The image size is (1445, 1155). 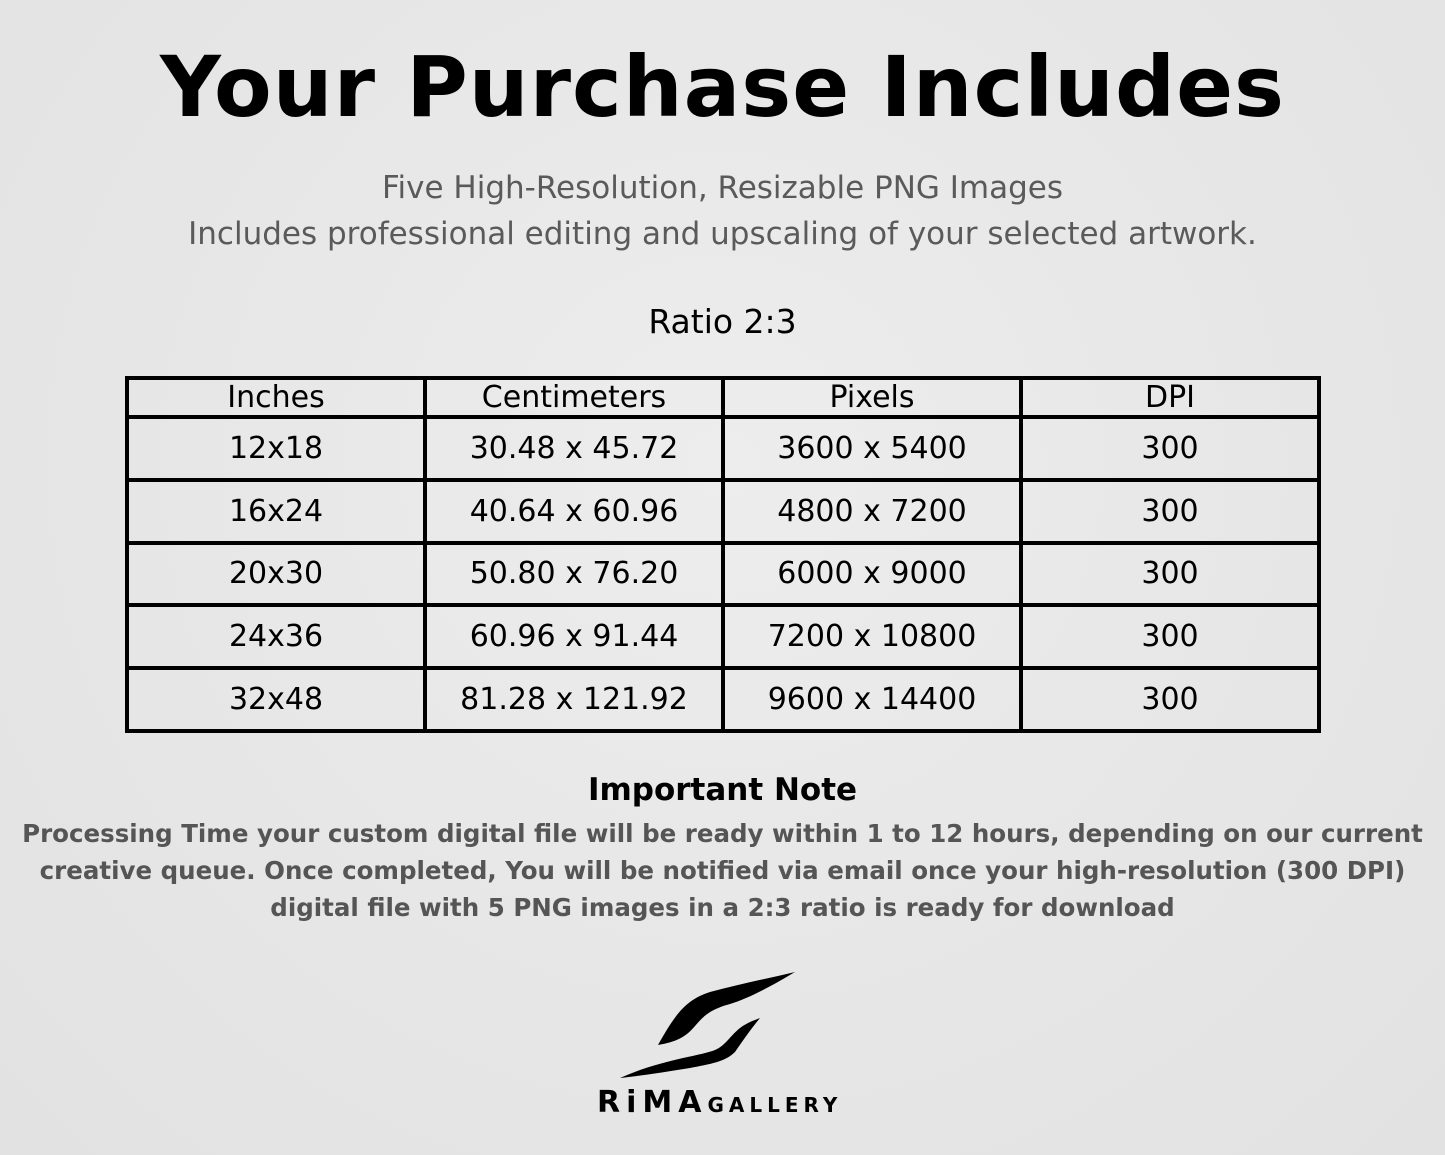 I want to click on cell-centimeters: 60.96 x 91.44, so click(x=574, y=637).